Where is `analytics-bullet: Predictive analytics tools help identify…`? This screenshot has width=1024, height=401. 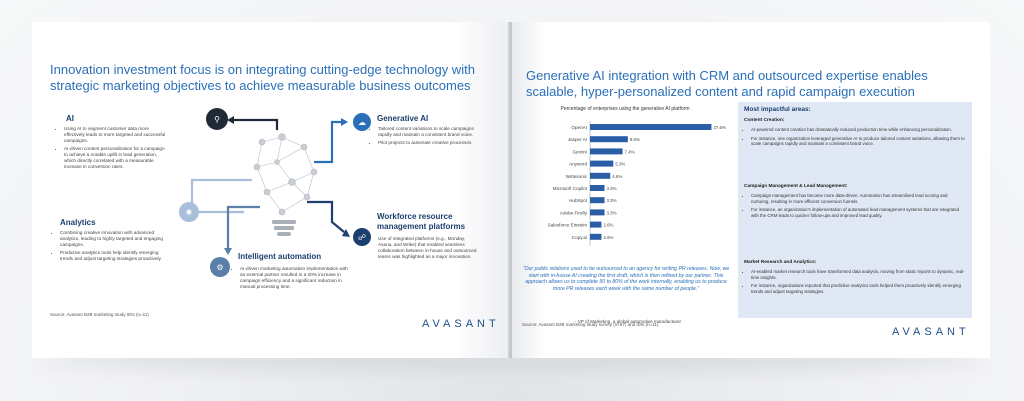 analytics-bullet: Predictive analytics tools help identify… is located at coordinates (115, 256).